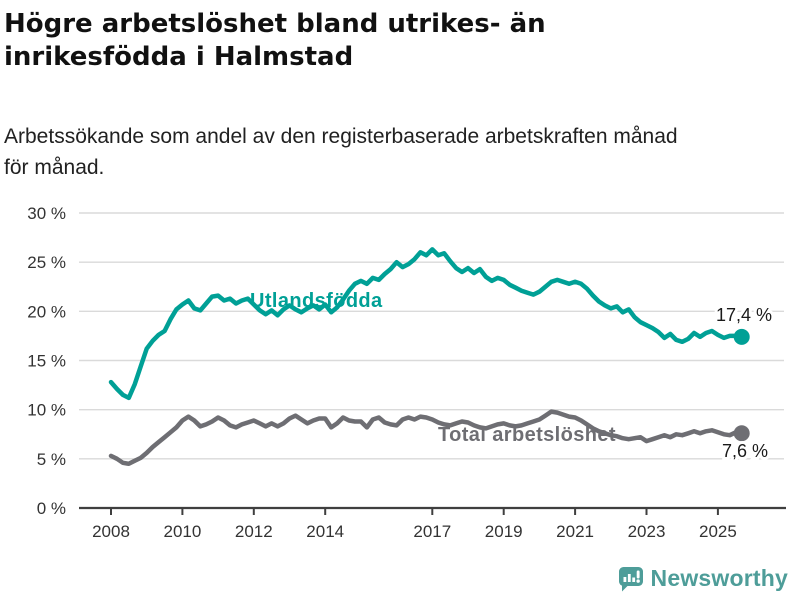 The height and width of the screenshot is (600, 800). Describe the element at coordinates (46, 410) in the screenshot. I see `y-tick-label-10: 10 %` at that location.